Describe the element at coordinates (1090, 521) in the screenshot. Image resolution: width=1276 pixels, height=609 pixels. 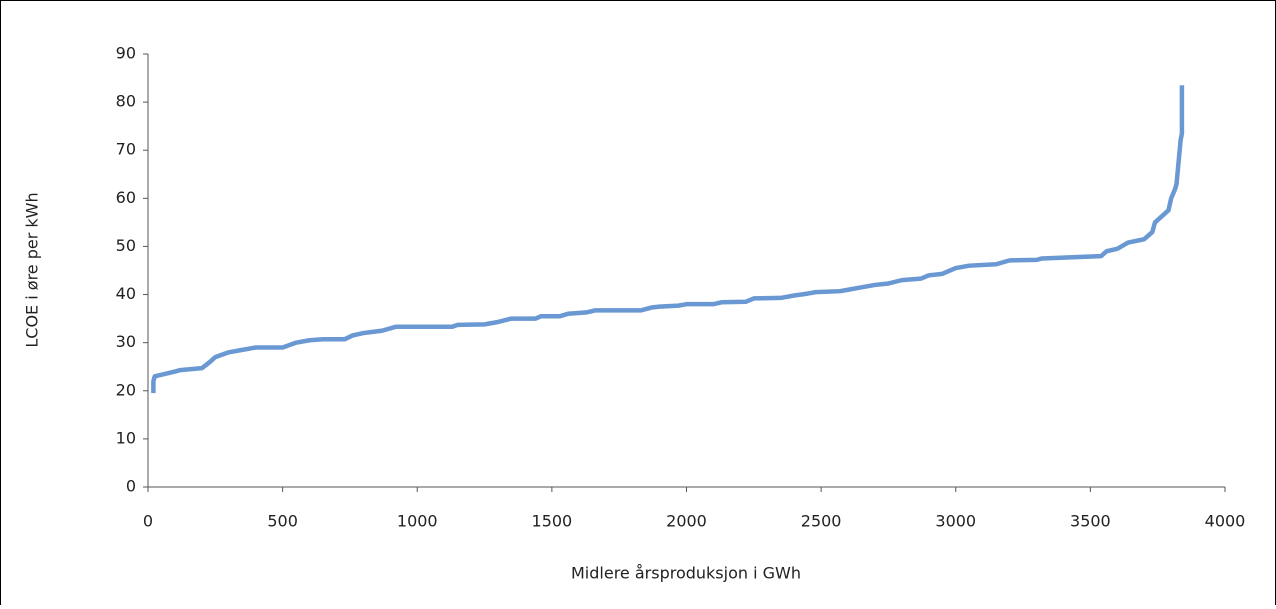
I see `x-tick-label: 3500` at that location.